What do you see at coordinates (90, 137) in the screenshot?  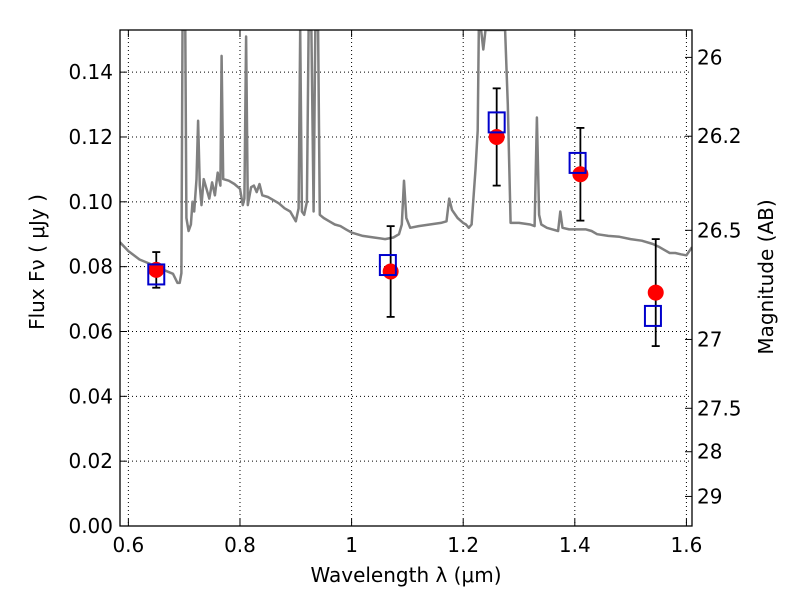 I see `y-tick-label: 0.12` at bounding box center [90, 137].